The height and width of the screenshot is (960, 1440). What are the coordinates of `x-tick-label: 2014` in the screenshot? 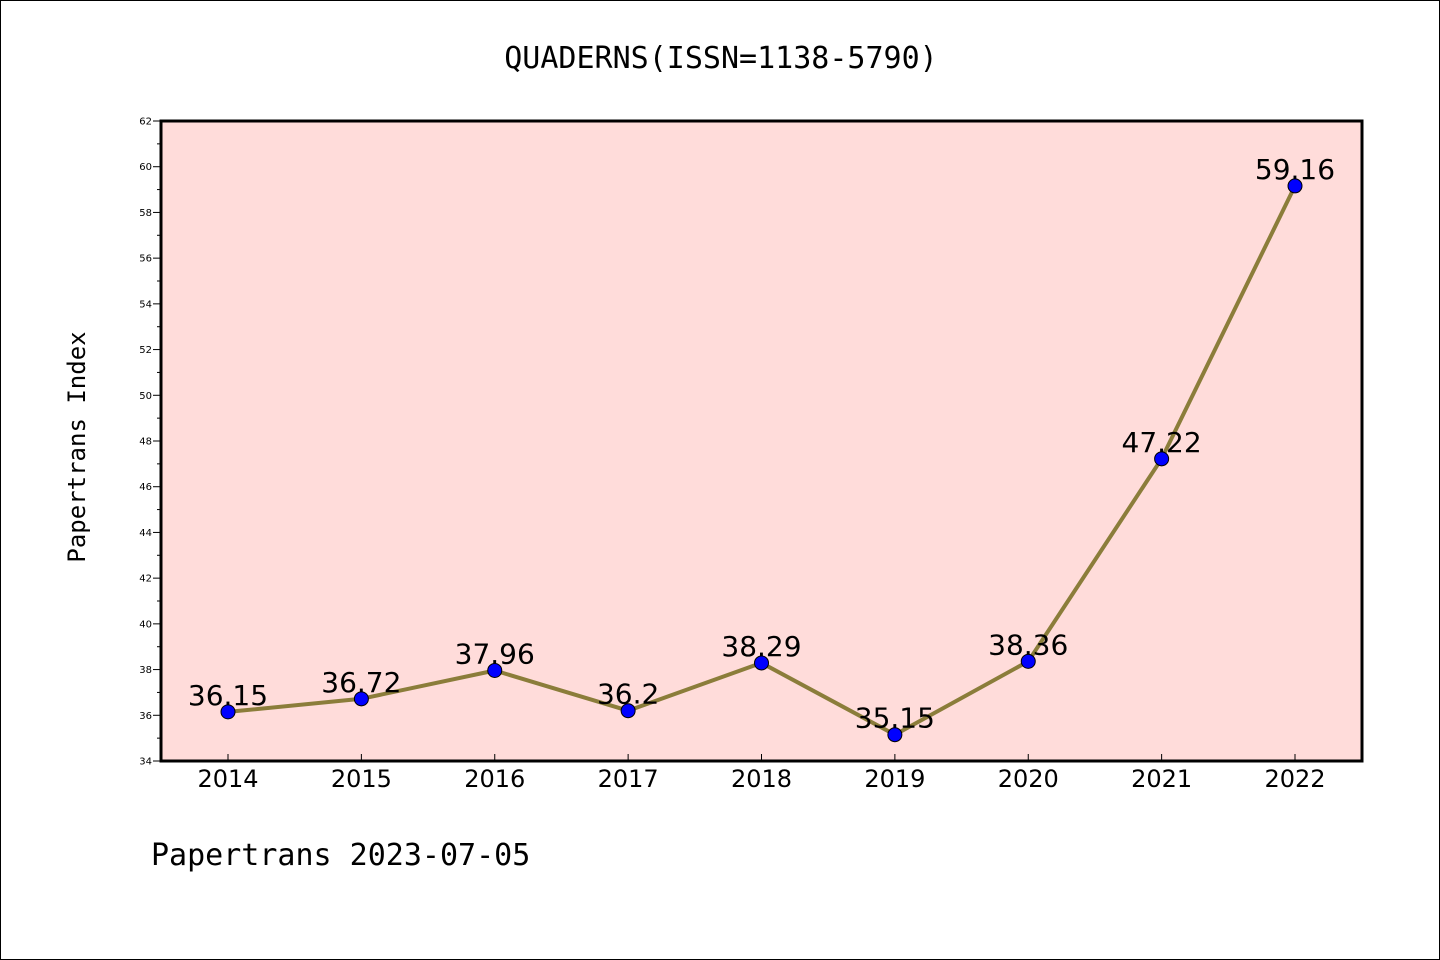 It's located at (227, 779).